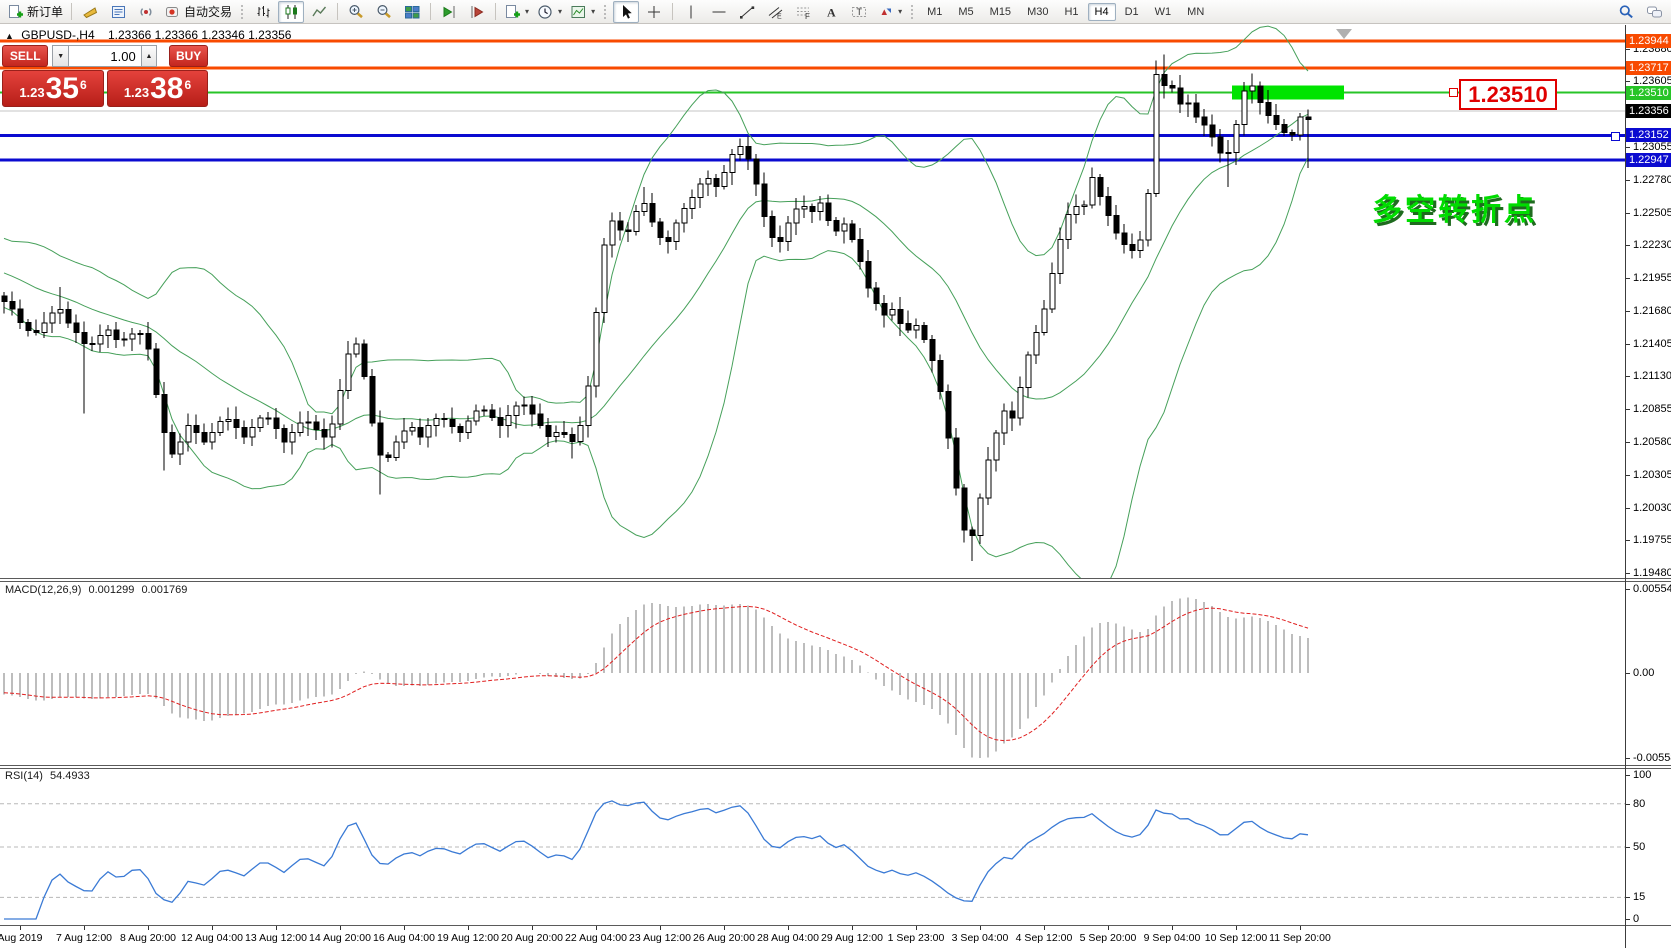  I want to click on timeframe-h4: H4, so click(1101, 11).